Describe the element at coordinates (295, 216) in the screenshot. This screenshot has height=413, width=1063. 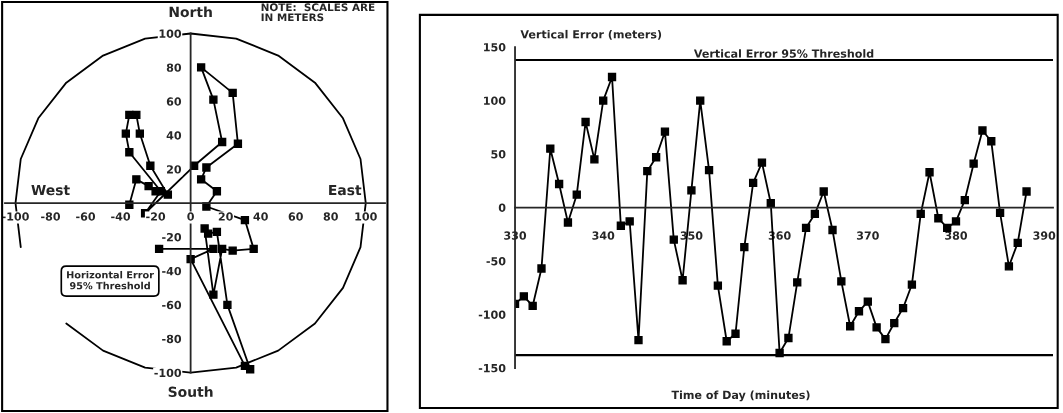
I see `x-tick-label: 60` at that location.